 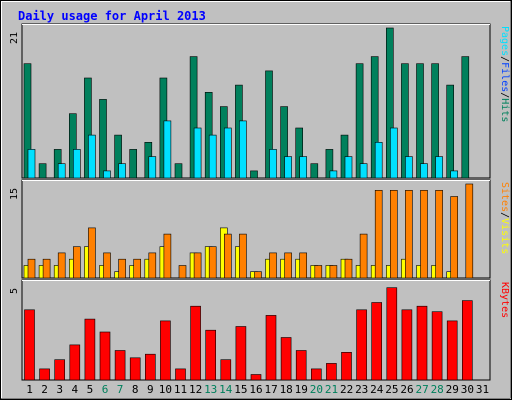 I want to click on x-label-day-23: 23, so click(x=361, y=389).